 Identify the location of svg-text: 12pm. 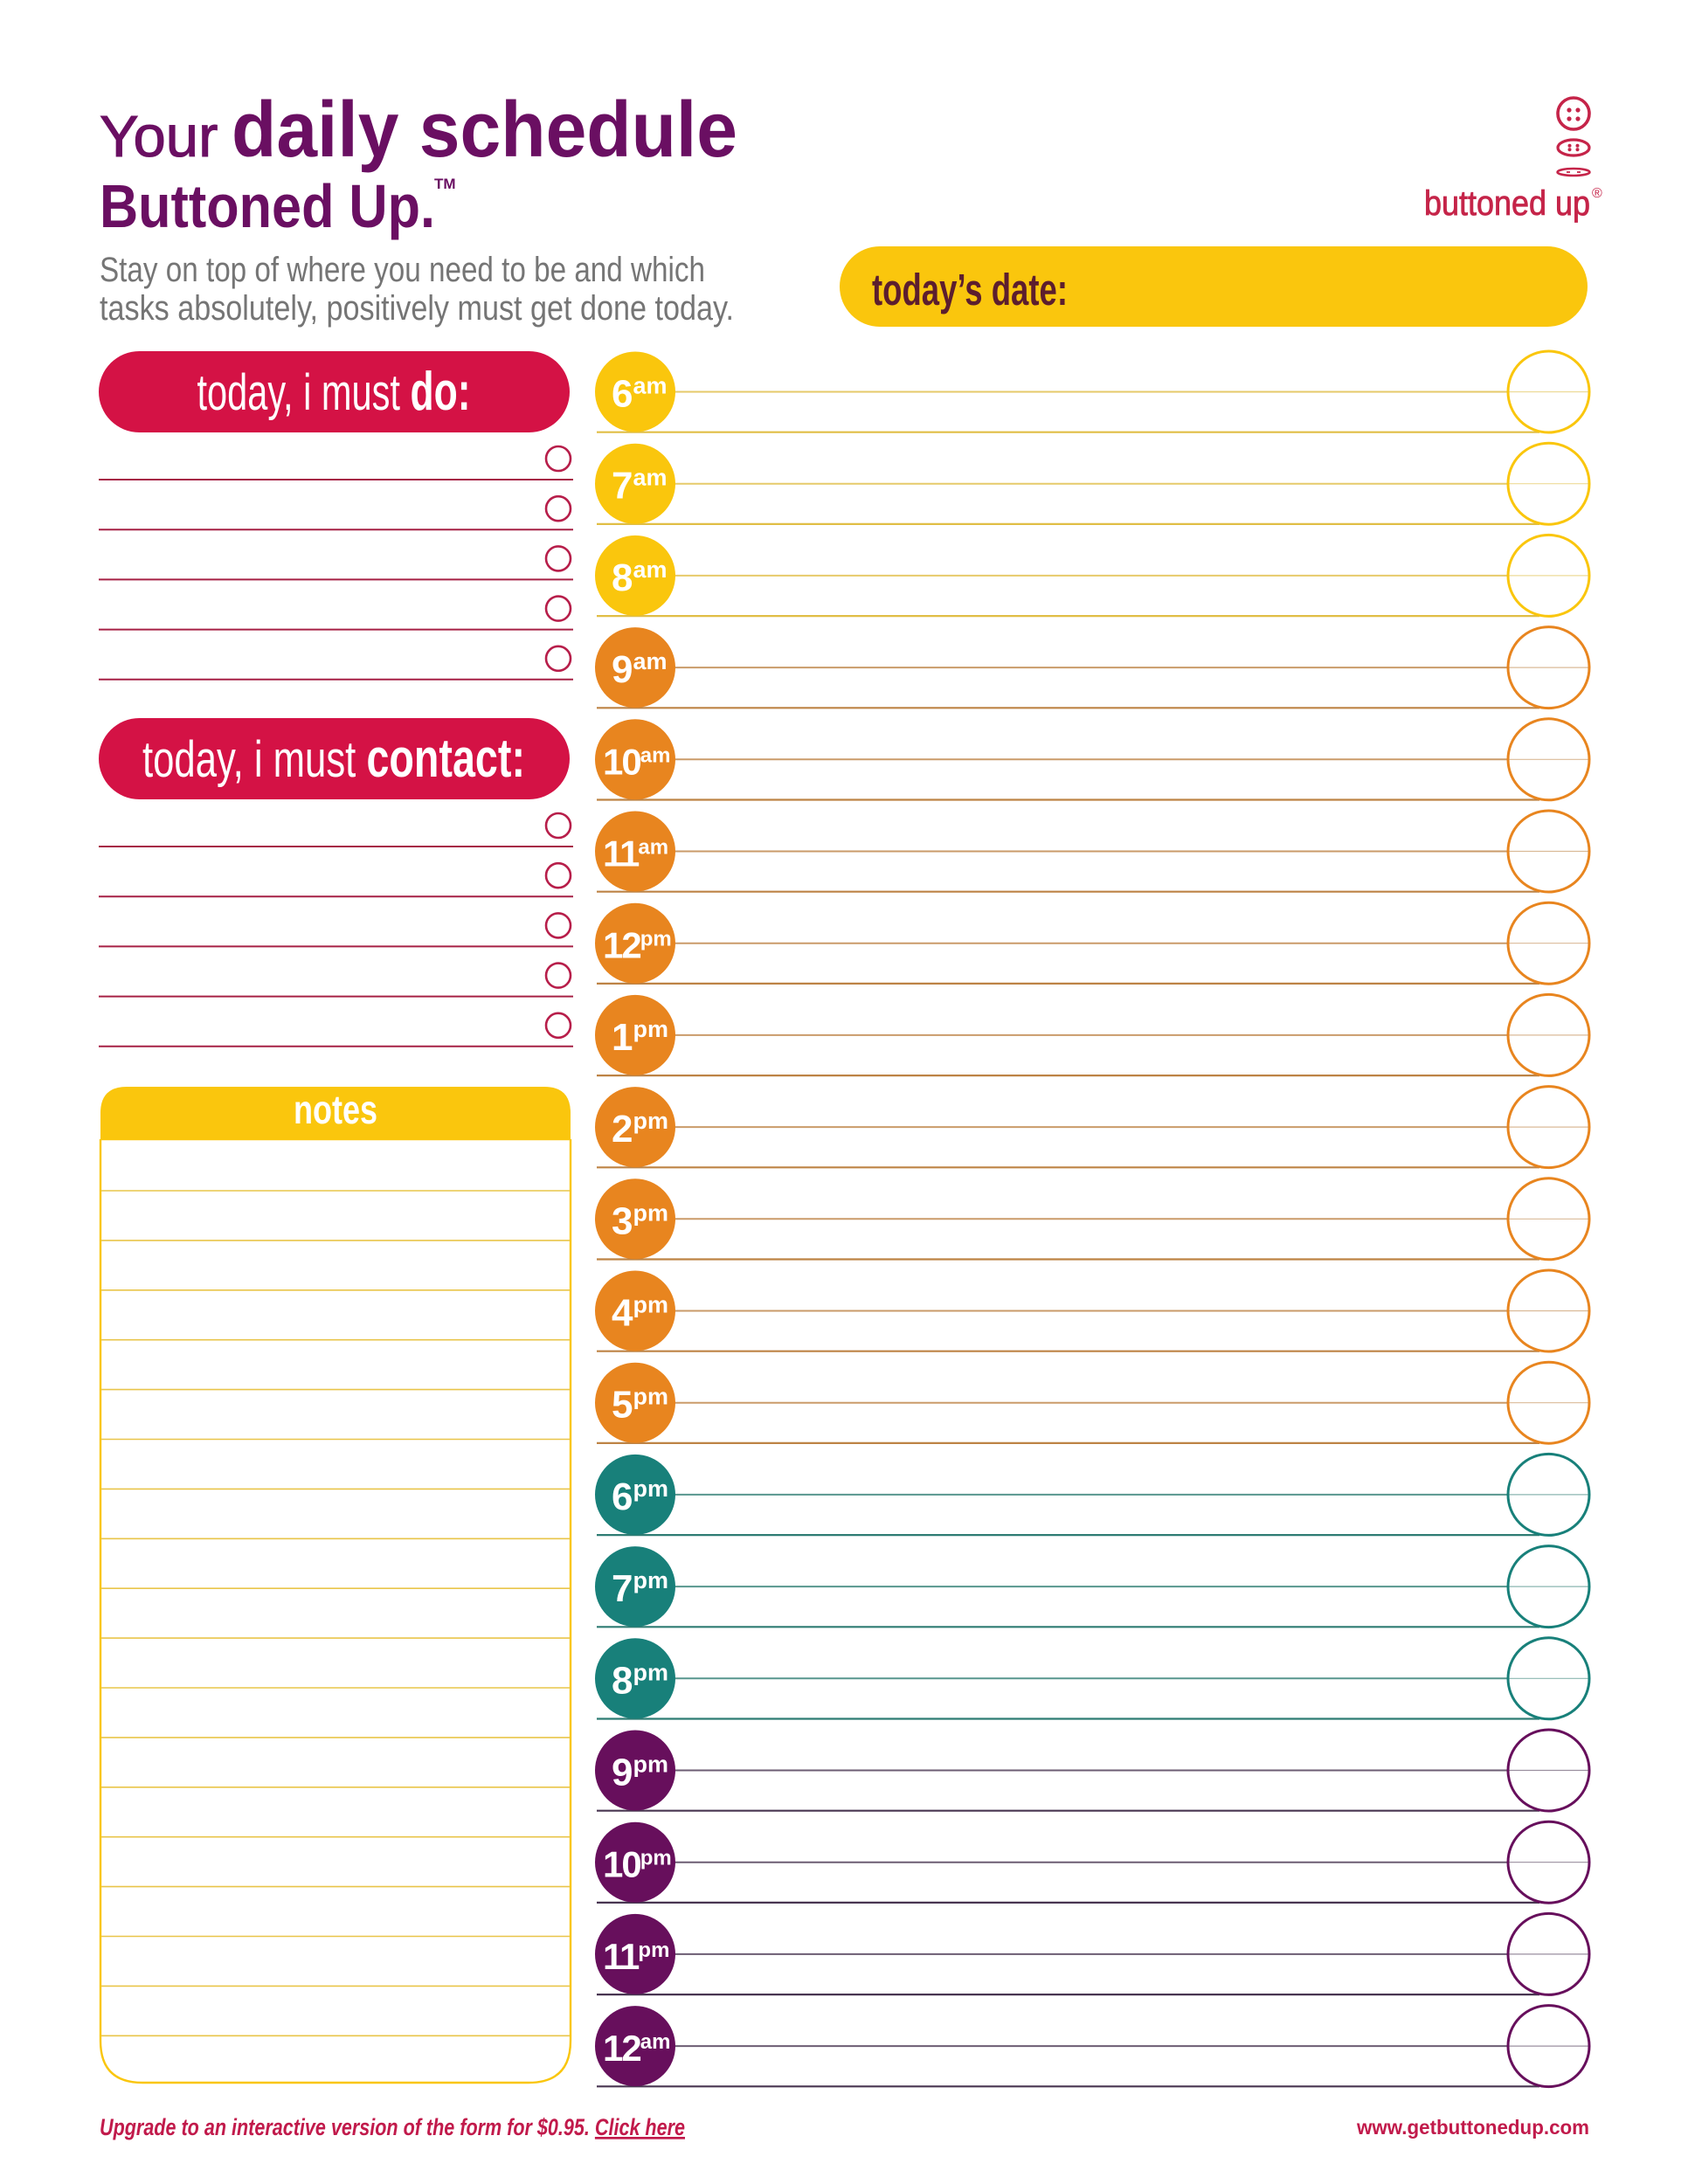
(637, 945).